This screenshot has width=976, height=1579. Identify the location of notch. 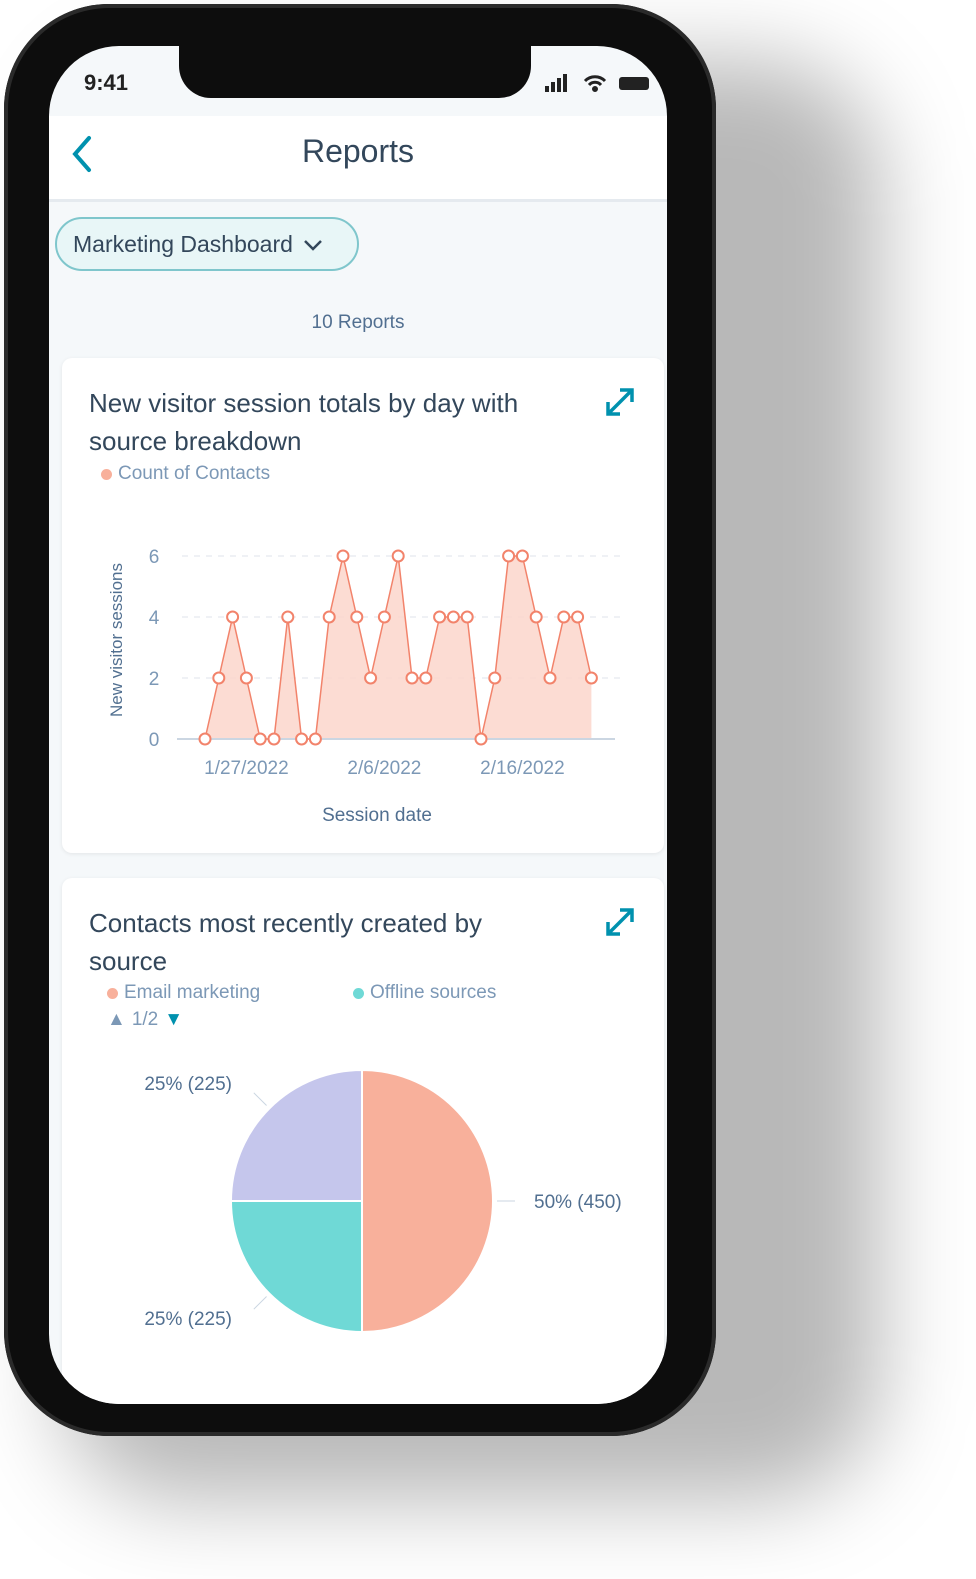
(355, 72).